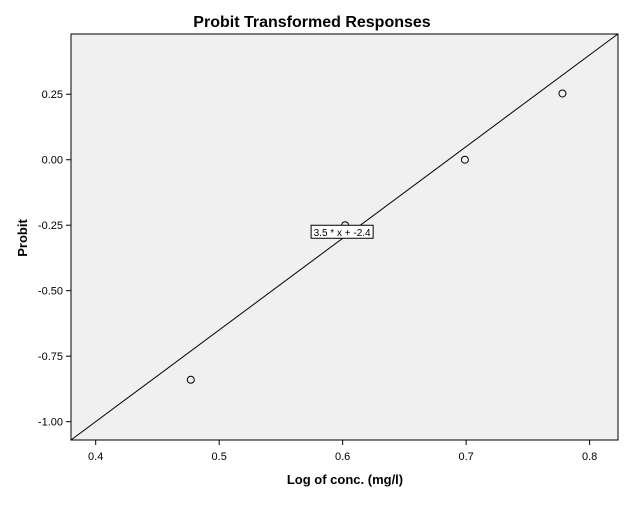  Describe the element at coordinates (219, 457) in the screenshot. I see `x-tick-label: 0.5` at that location.